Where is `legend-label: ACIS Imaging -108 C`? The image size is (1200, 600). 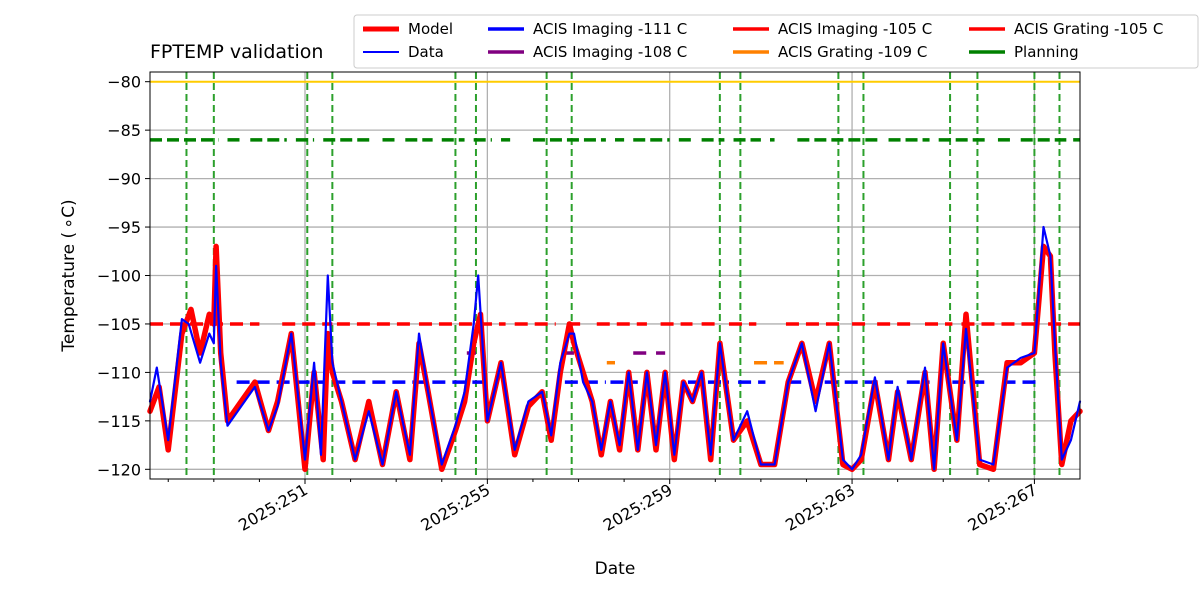 legend-label: ACIS Imaging -108 C is located at coordinates (610, 52).